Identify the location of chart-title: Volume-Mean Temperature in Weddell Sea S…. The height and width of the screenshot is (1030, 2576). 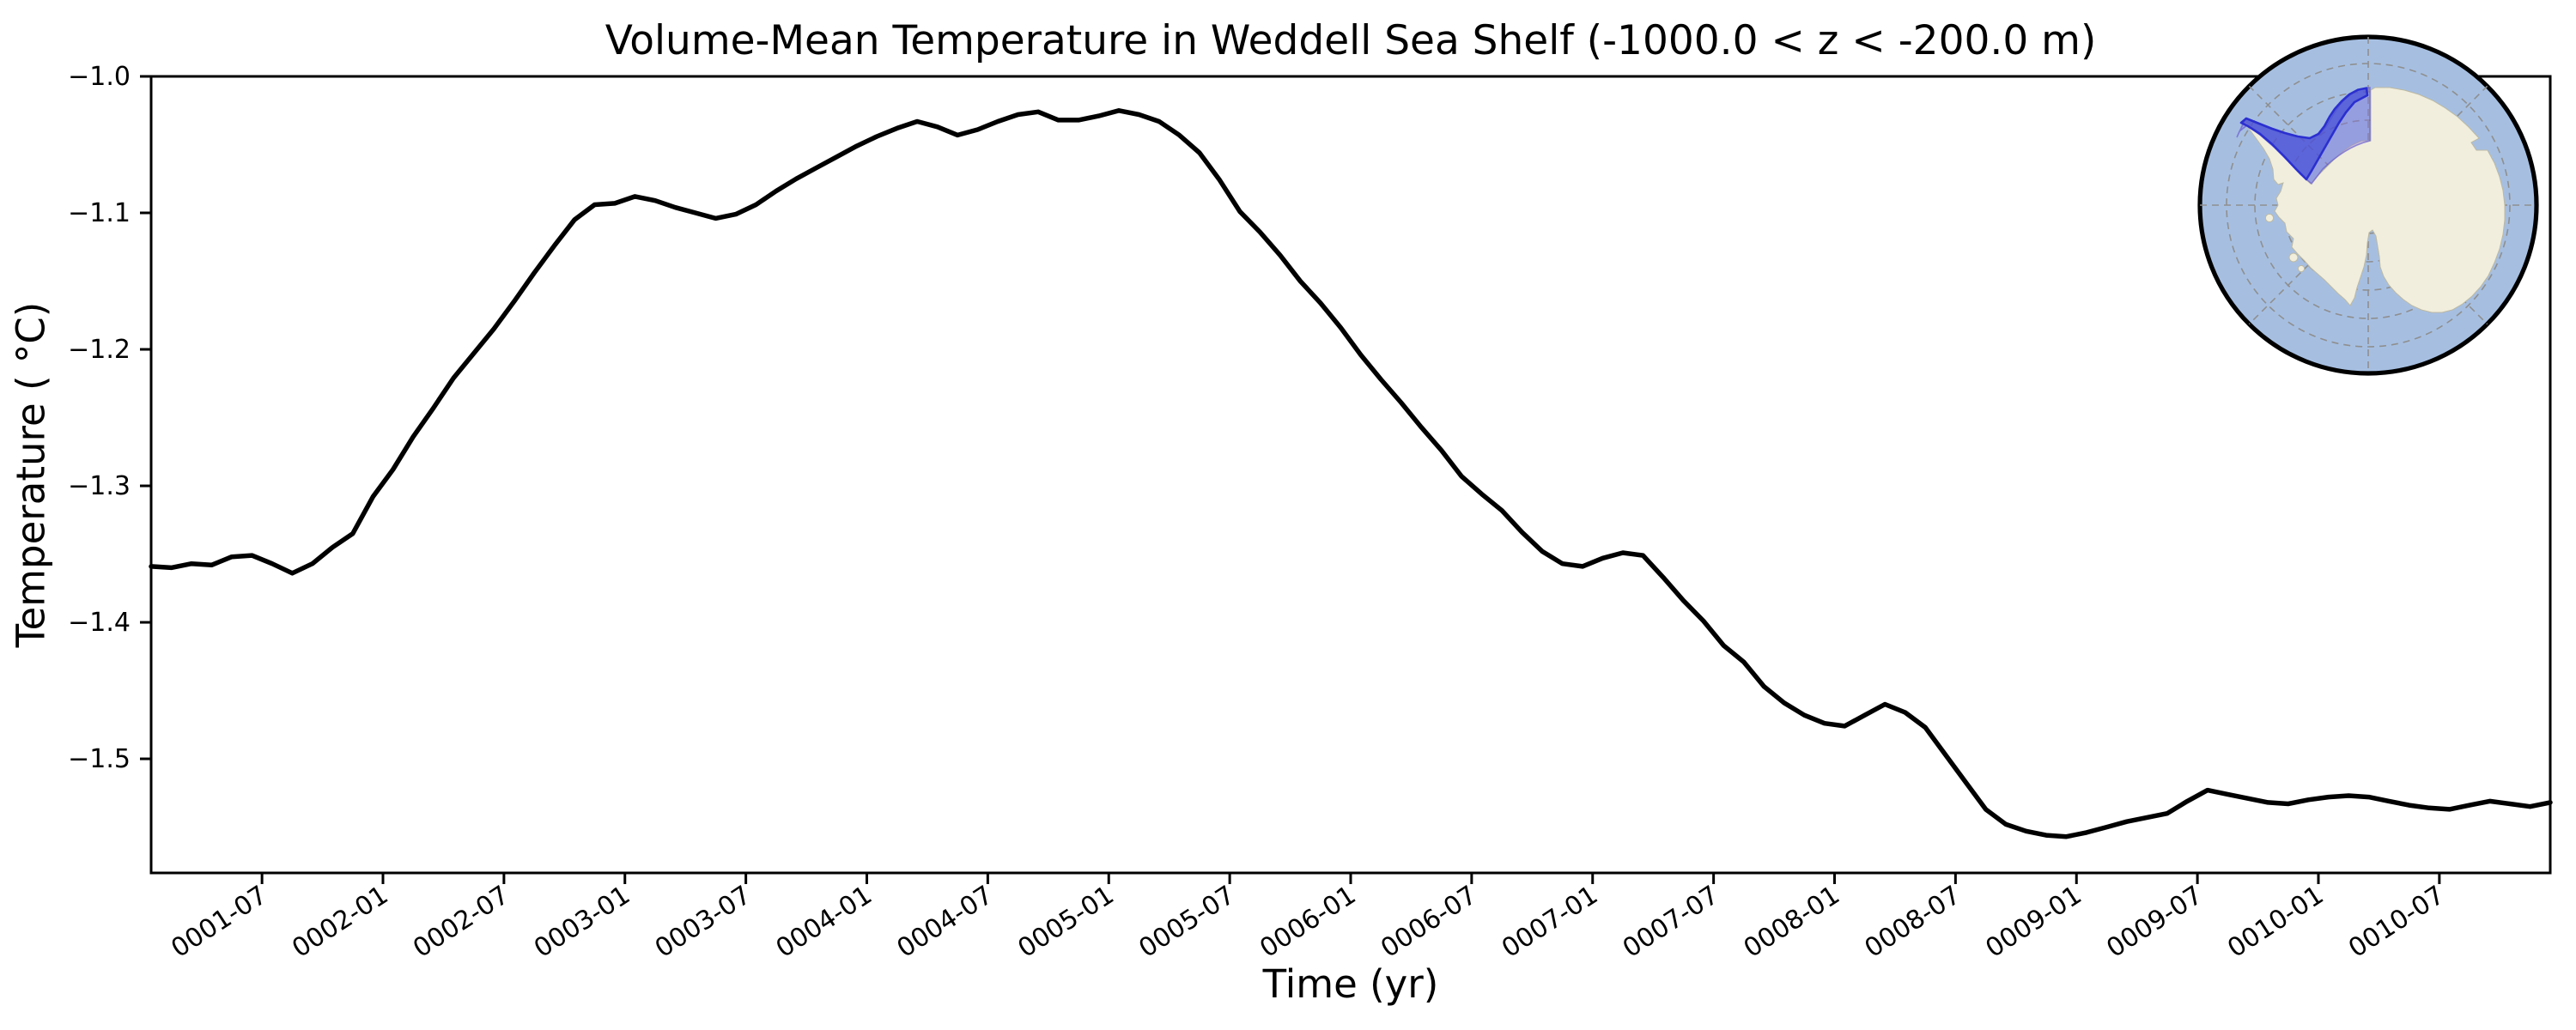
(1351, 40).